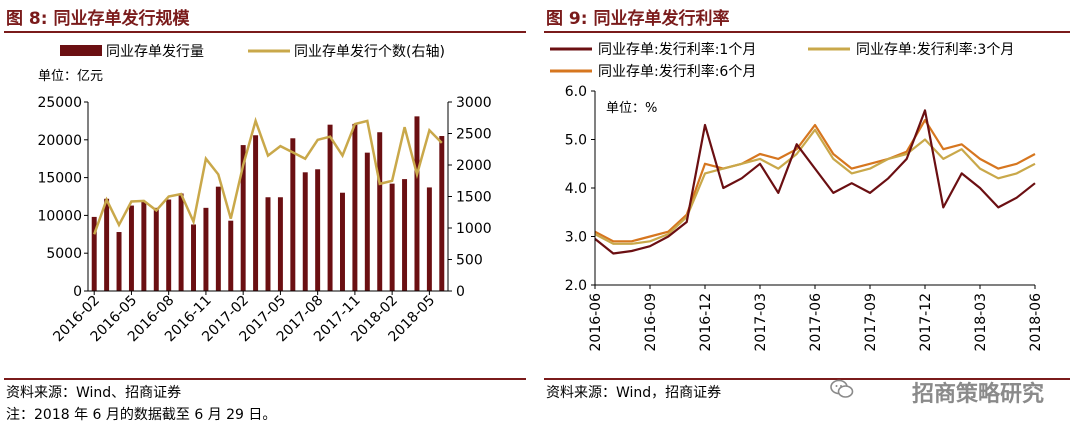 This screenshot has height=437, width=1080. Describe the element at coordinates (469, 261) in the screenshot. I see `ytick-right-label: 500` at that location.